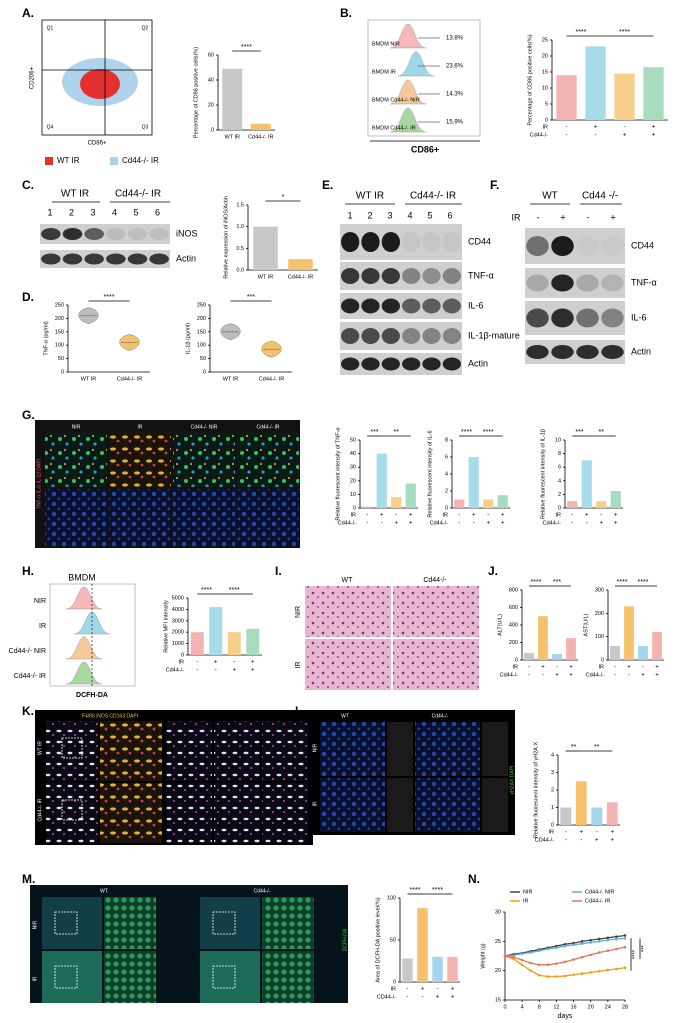 The image size is (692, 1023). I want to click on label: BMDM IR, so click(384, 72).